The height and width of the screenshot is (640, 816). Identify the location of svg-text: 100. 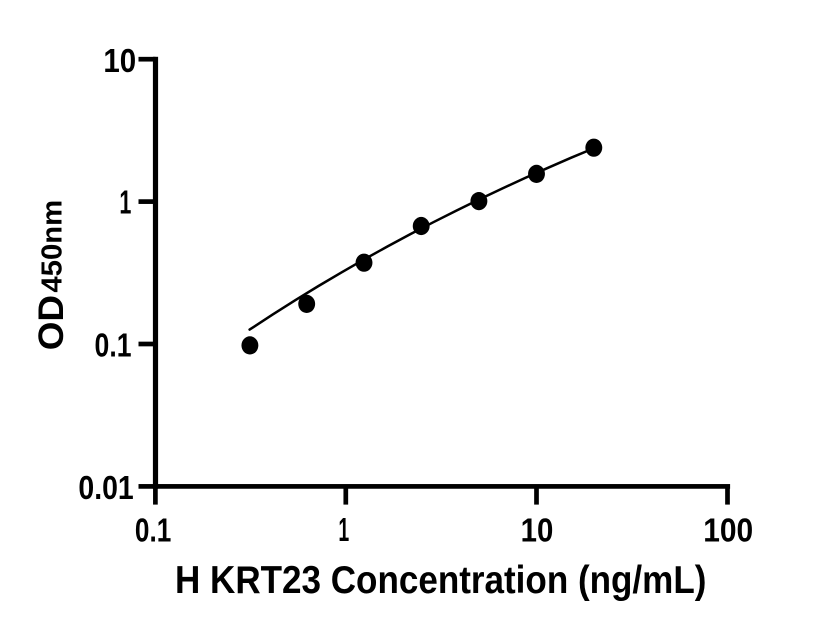
(728, 530).